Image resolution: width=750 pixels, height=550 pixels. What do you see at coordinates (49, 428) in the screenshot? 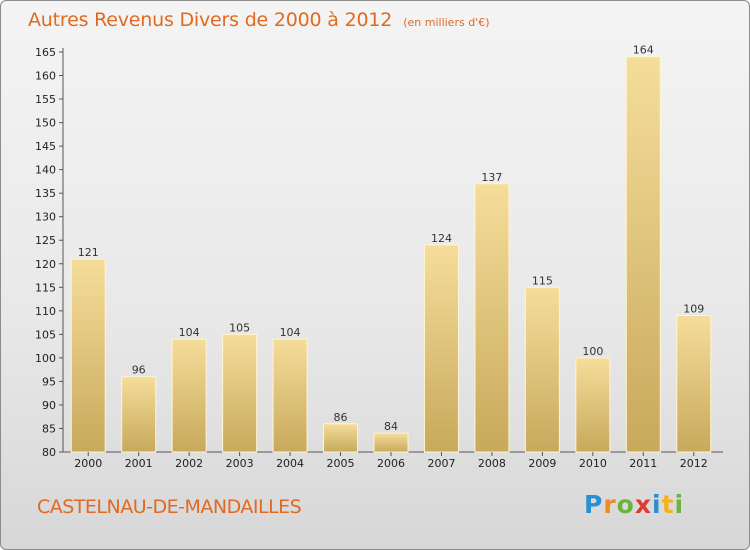
I see `y-tick-label: 85` at bounding box center [49, 428].